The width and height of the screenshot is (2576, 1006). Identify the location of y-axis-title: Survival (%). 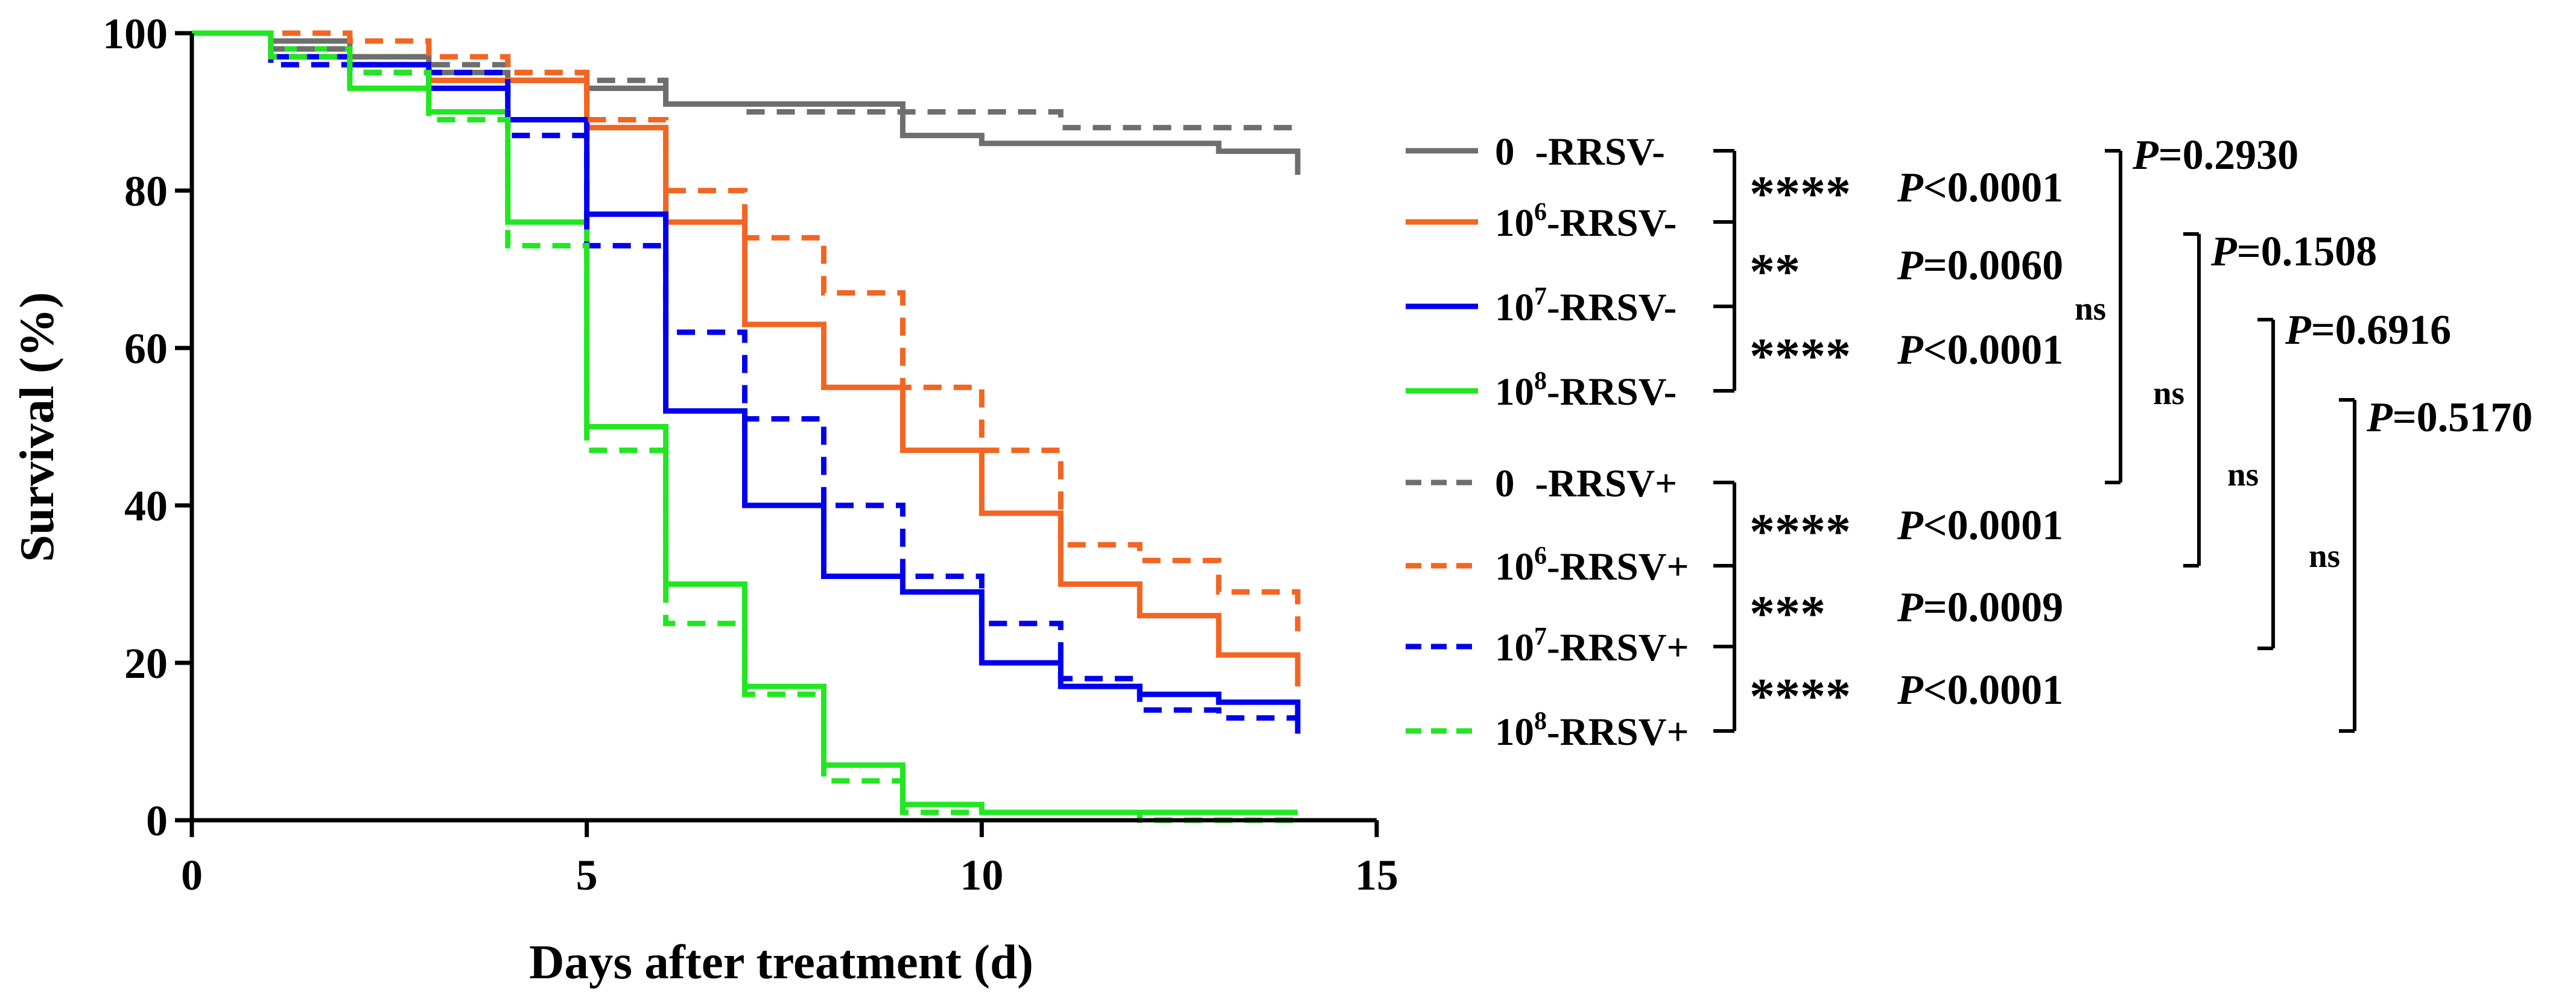
(37, 427).